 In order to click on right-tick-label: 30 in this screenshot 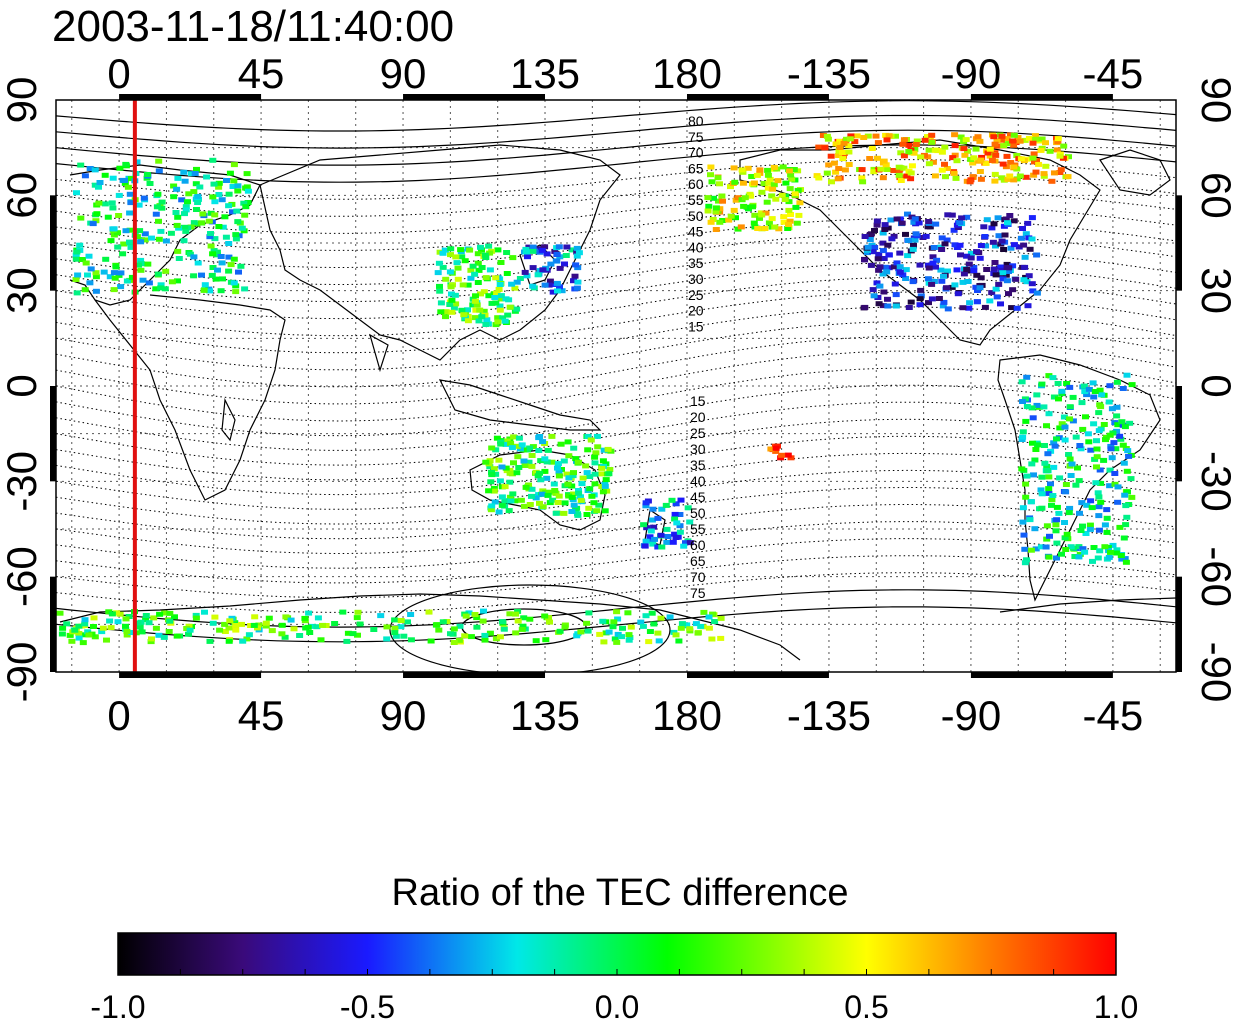, I will do `click(1216, 290)`.